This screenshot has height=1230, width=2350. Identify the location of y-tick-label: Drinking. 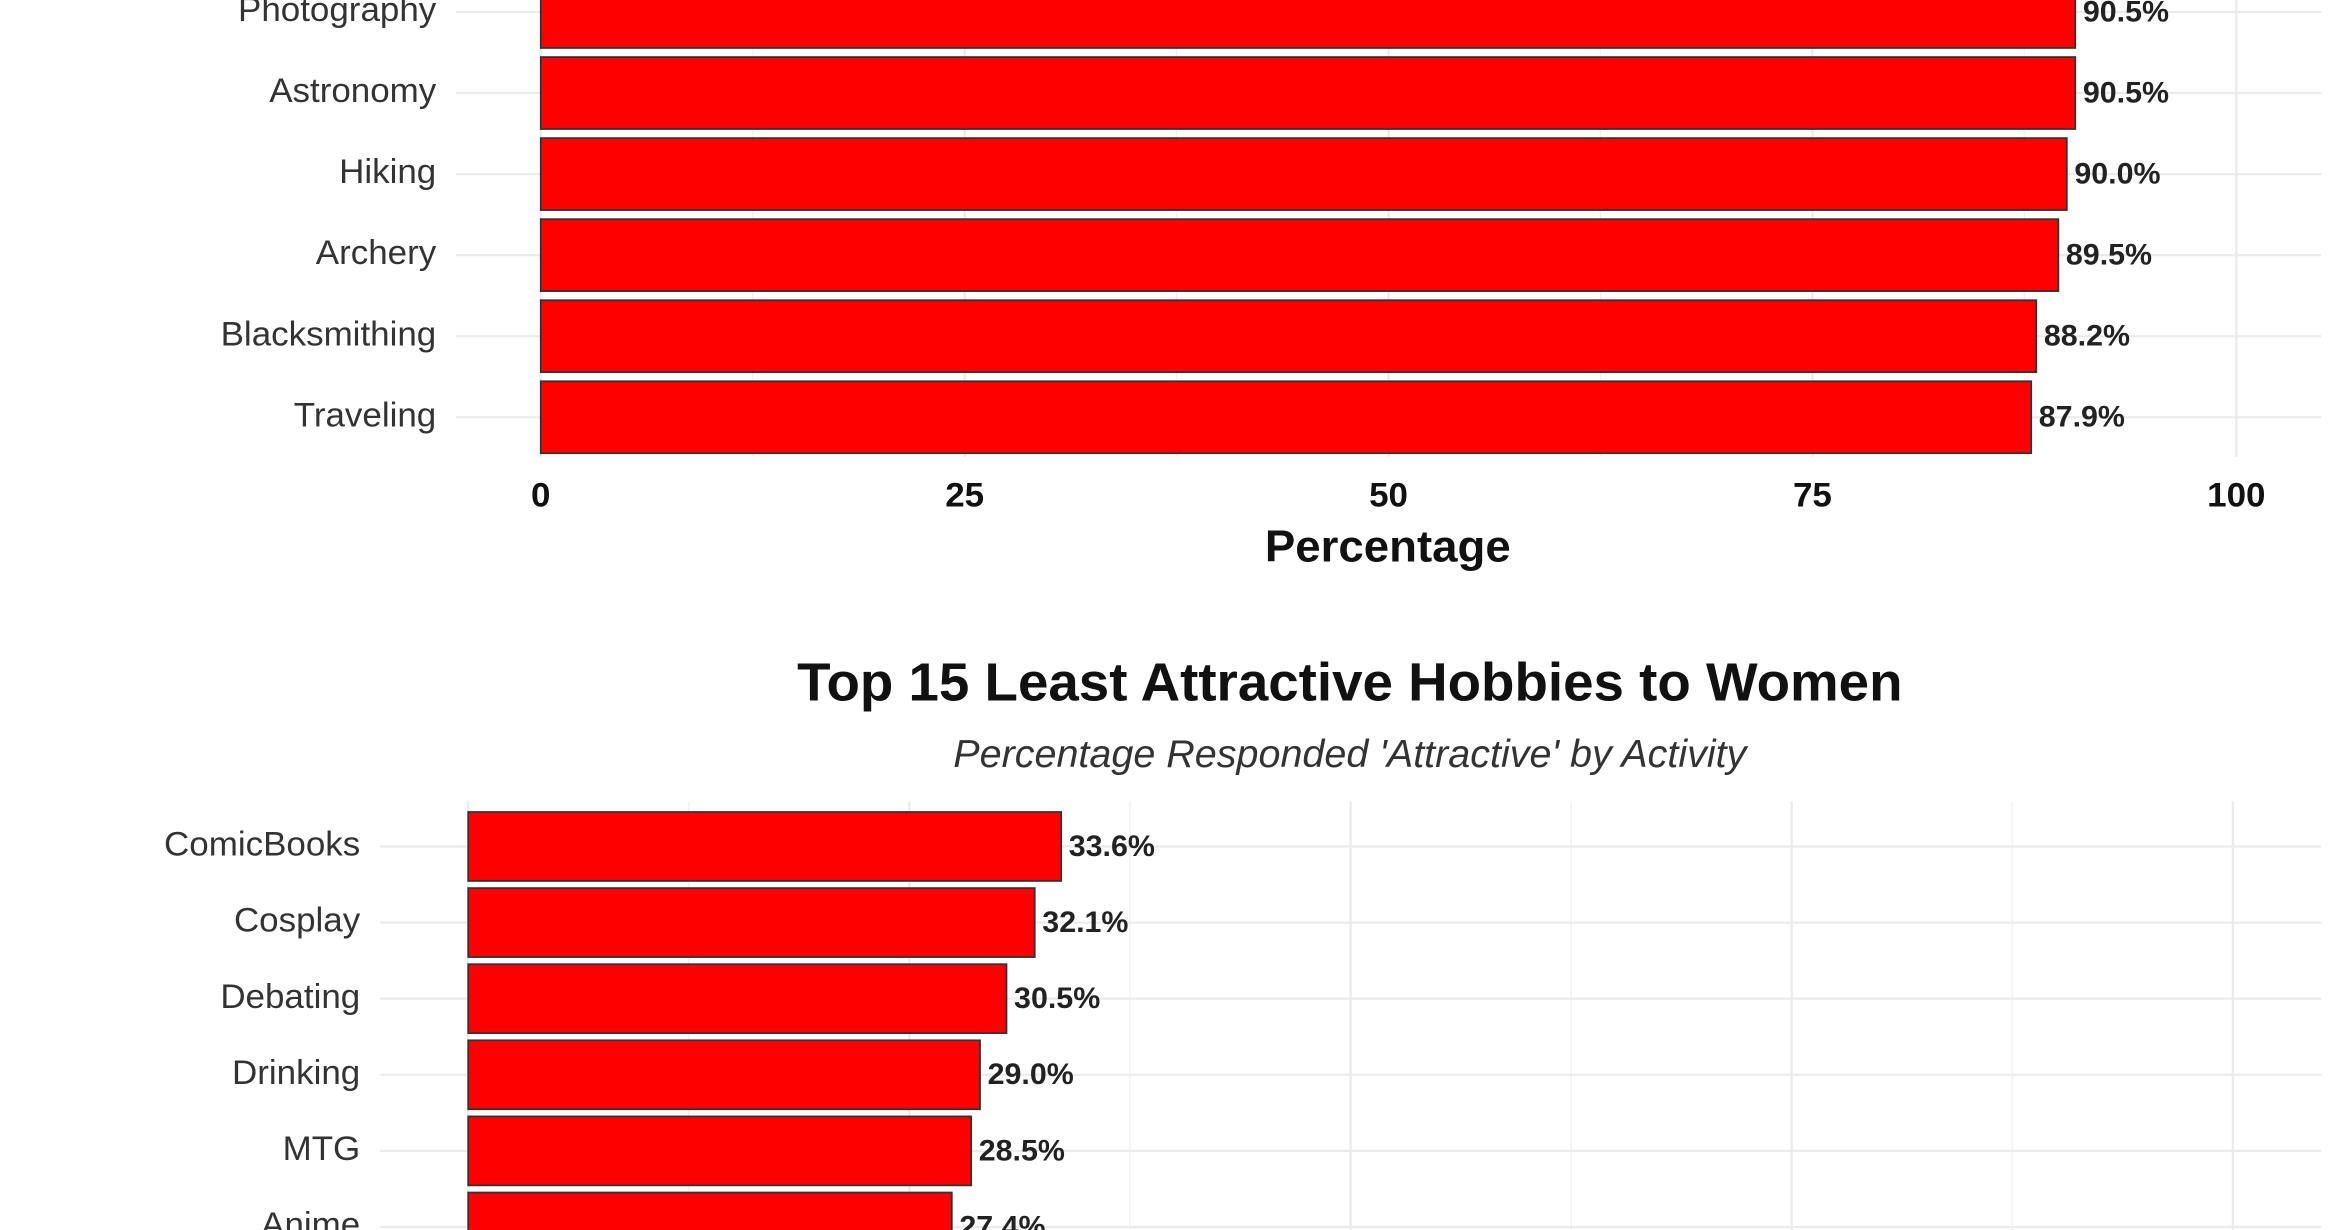
(296, 1073).